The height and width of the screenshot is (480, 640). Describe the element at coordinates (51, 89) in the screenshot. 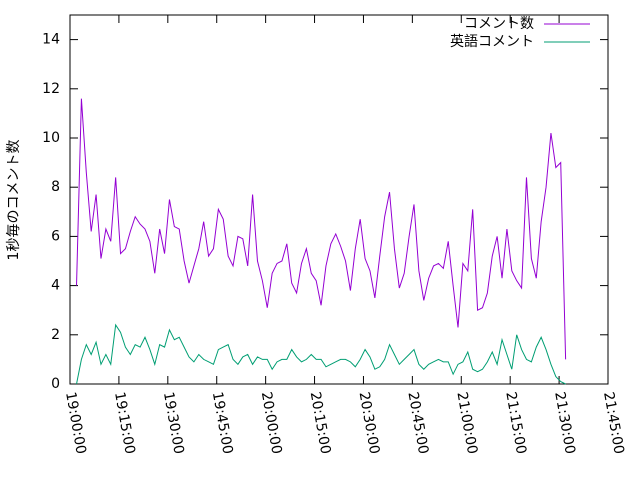

I see `y-tick-label: 12` at that location.